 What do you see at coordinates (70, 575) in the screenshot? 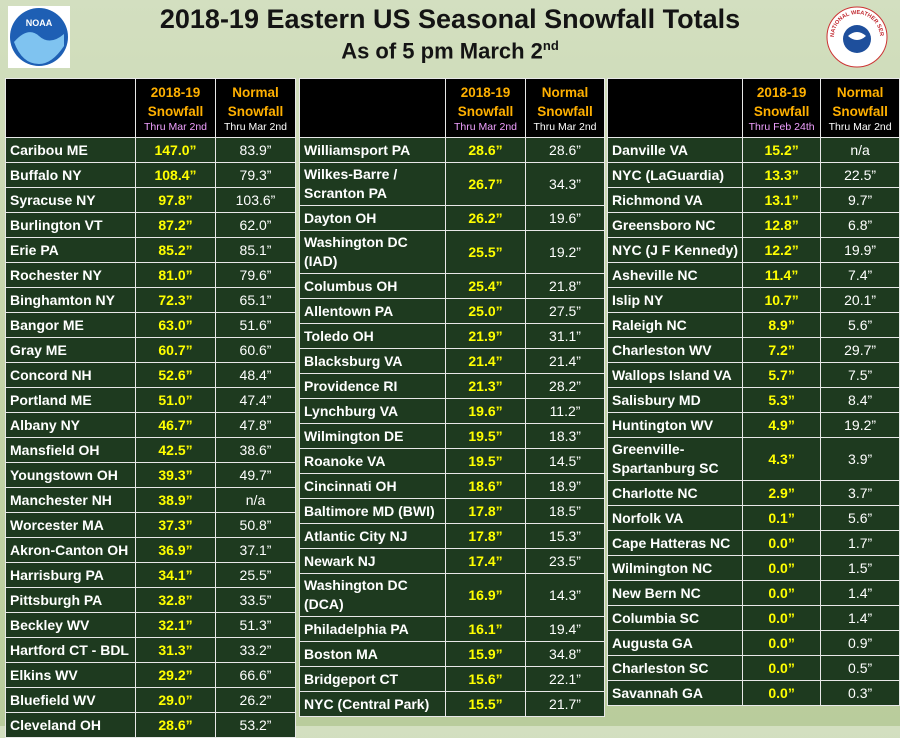
I see `station: Harrisburg PA` at bounding box center [70, 575].